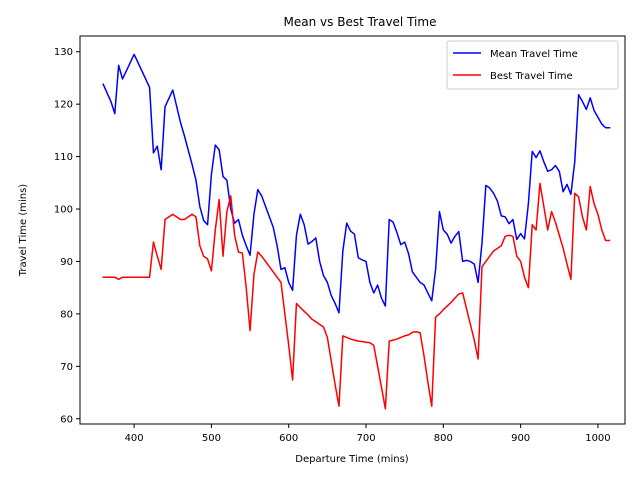 This screenshot has height=480, width=640. Describe the element at coordinates (23, 231) in the screenshot. I see `y-axis-label: Travel Time (mins)` at that location.